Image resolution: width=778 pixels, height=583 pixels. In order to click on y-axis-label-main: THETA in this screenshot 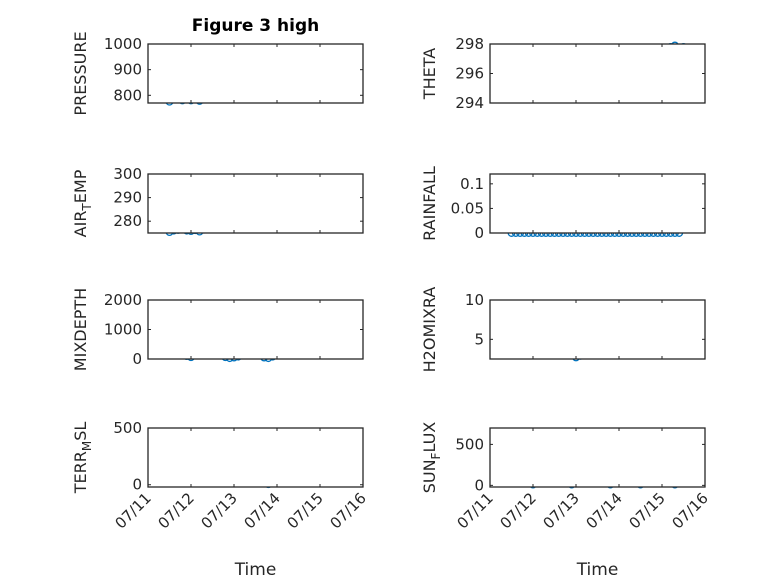, I will do `click(429, 74)`.